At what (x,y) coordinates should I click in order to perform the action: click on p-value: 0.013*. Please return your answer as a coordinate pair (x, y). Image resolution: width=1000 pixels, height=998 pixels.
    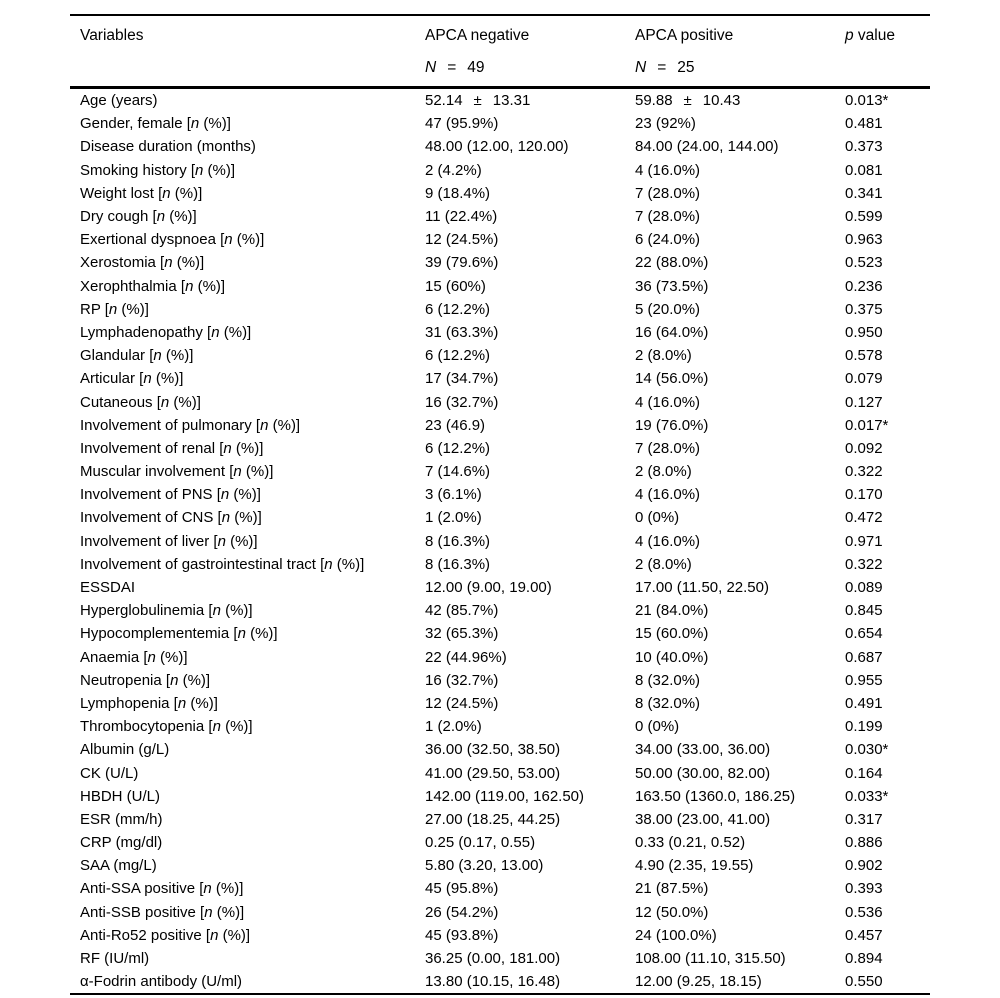
    Looking at the image, I should click on (867, 101).